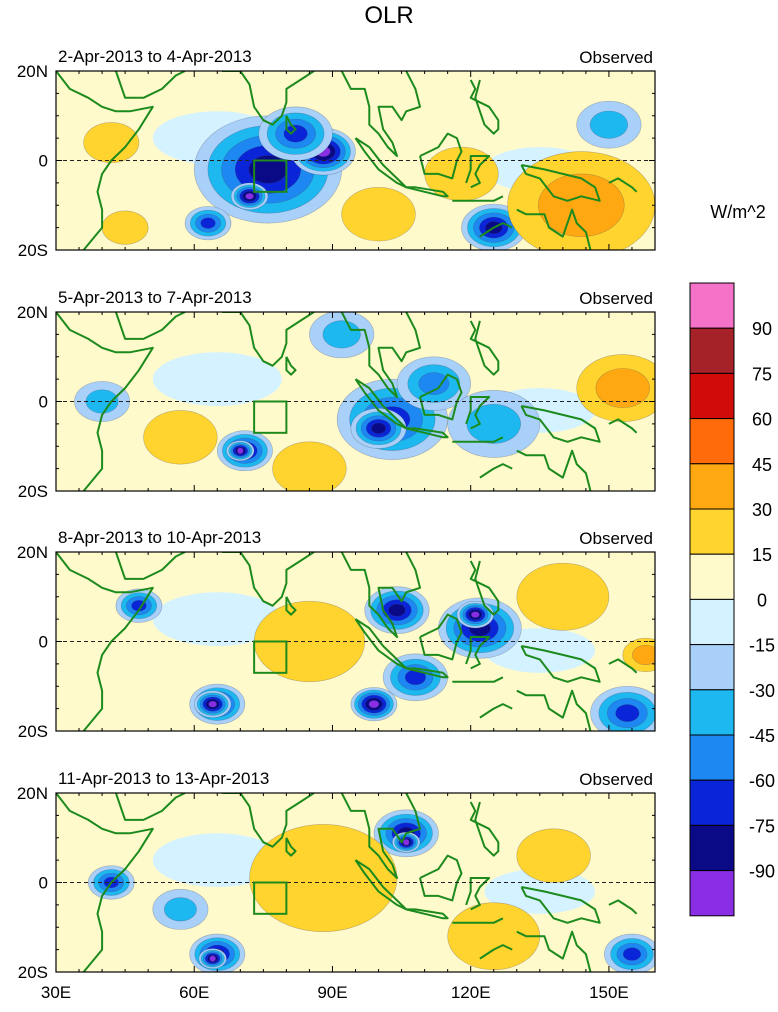 Image resolution: width=778 pixels, height=1012 pixels. What do you see at coordinates (762, 872) in the screenshot?
I see `colorbar-level-label: -90` at bounding box center [762, 872].